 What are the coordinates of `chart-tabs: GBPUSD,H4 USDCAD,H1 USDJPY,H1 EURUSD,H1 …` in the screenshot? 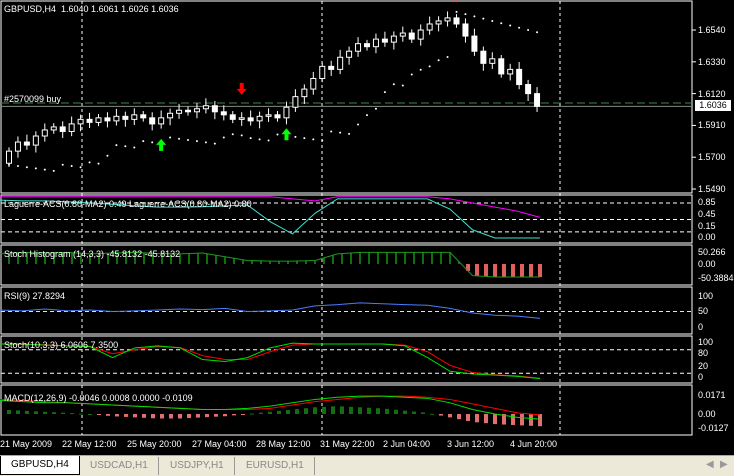 It's located at (367, 465).